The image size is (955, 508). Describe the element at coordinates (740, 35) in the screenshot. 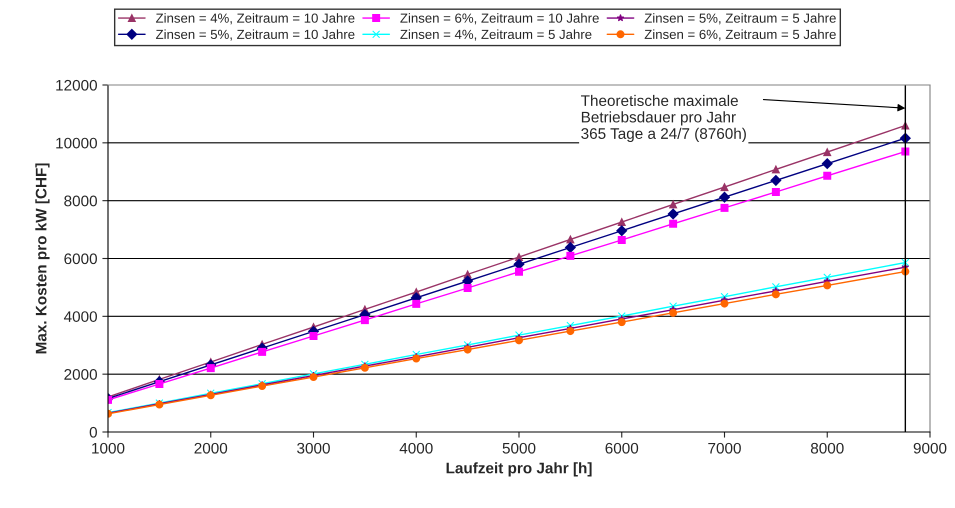

I see `legend-label: Zinsen = 6%, Zeitraum = 5 Jahre` at that location.